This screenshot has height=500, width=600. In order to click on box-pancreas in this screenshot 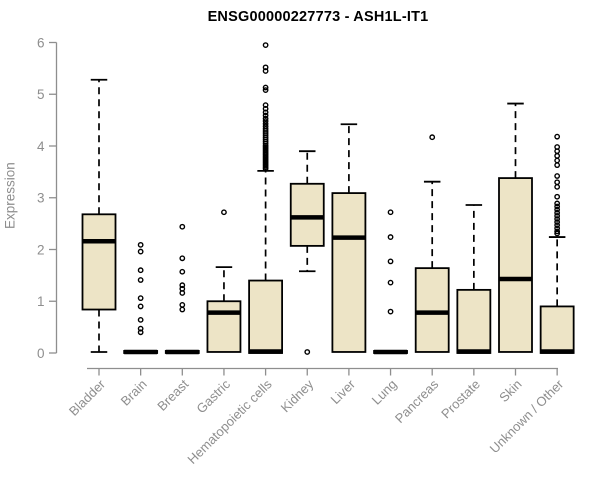, I will do `click(432, 243)`.